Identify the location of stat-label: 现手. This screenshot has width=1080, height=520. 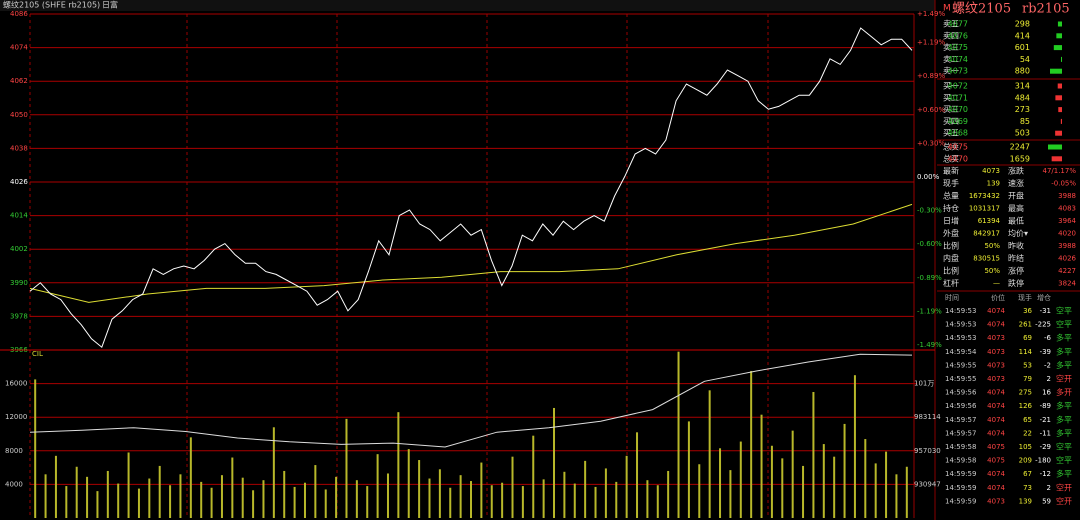
(951, 183).